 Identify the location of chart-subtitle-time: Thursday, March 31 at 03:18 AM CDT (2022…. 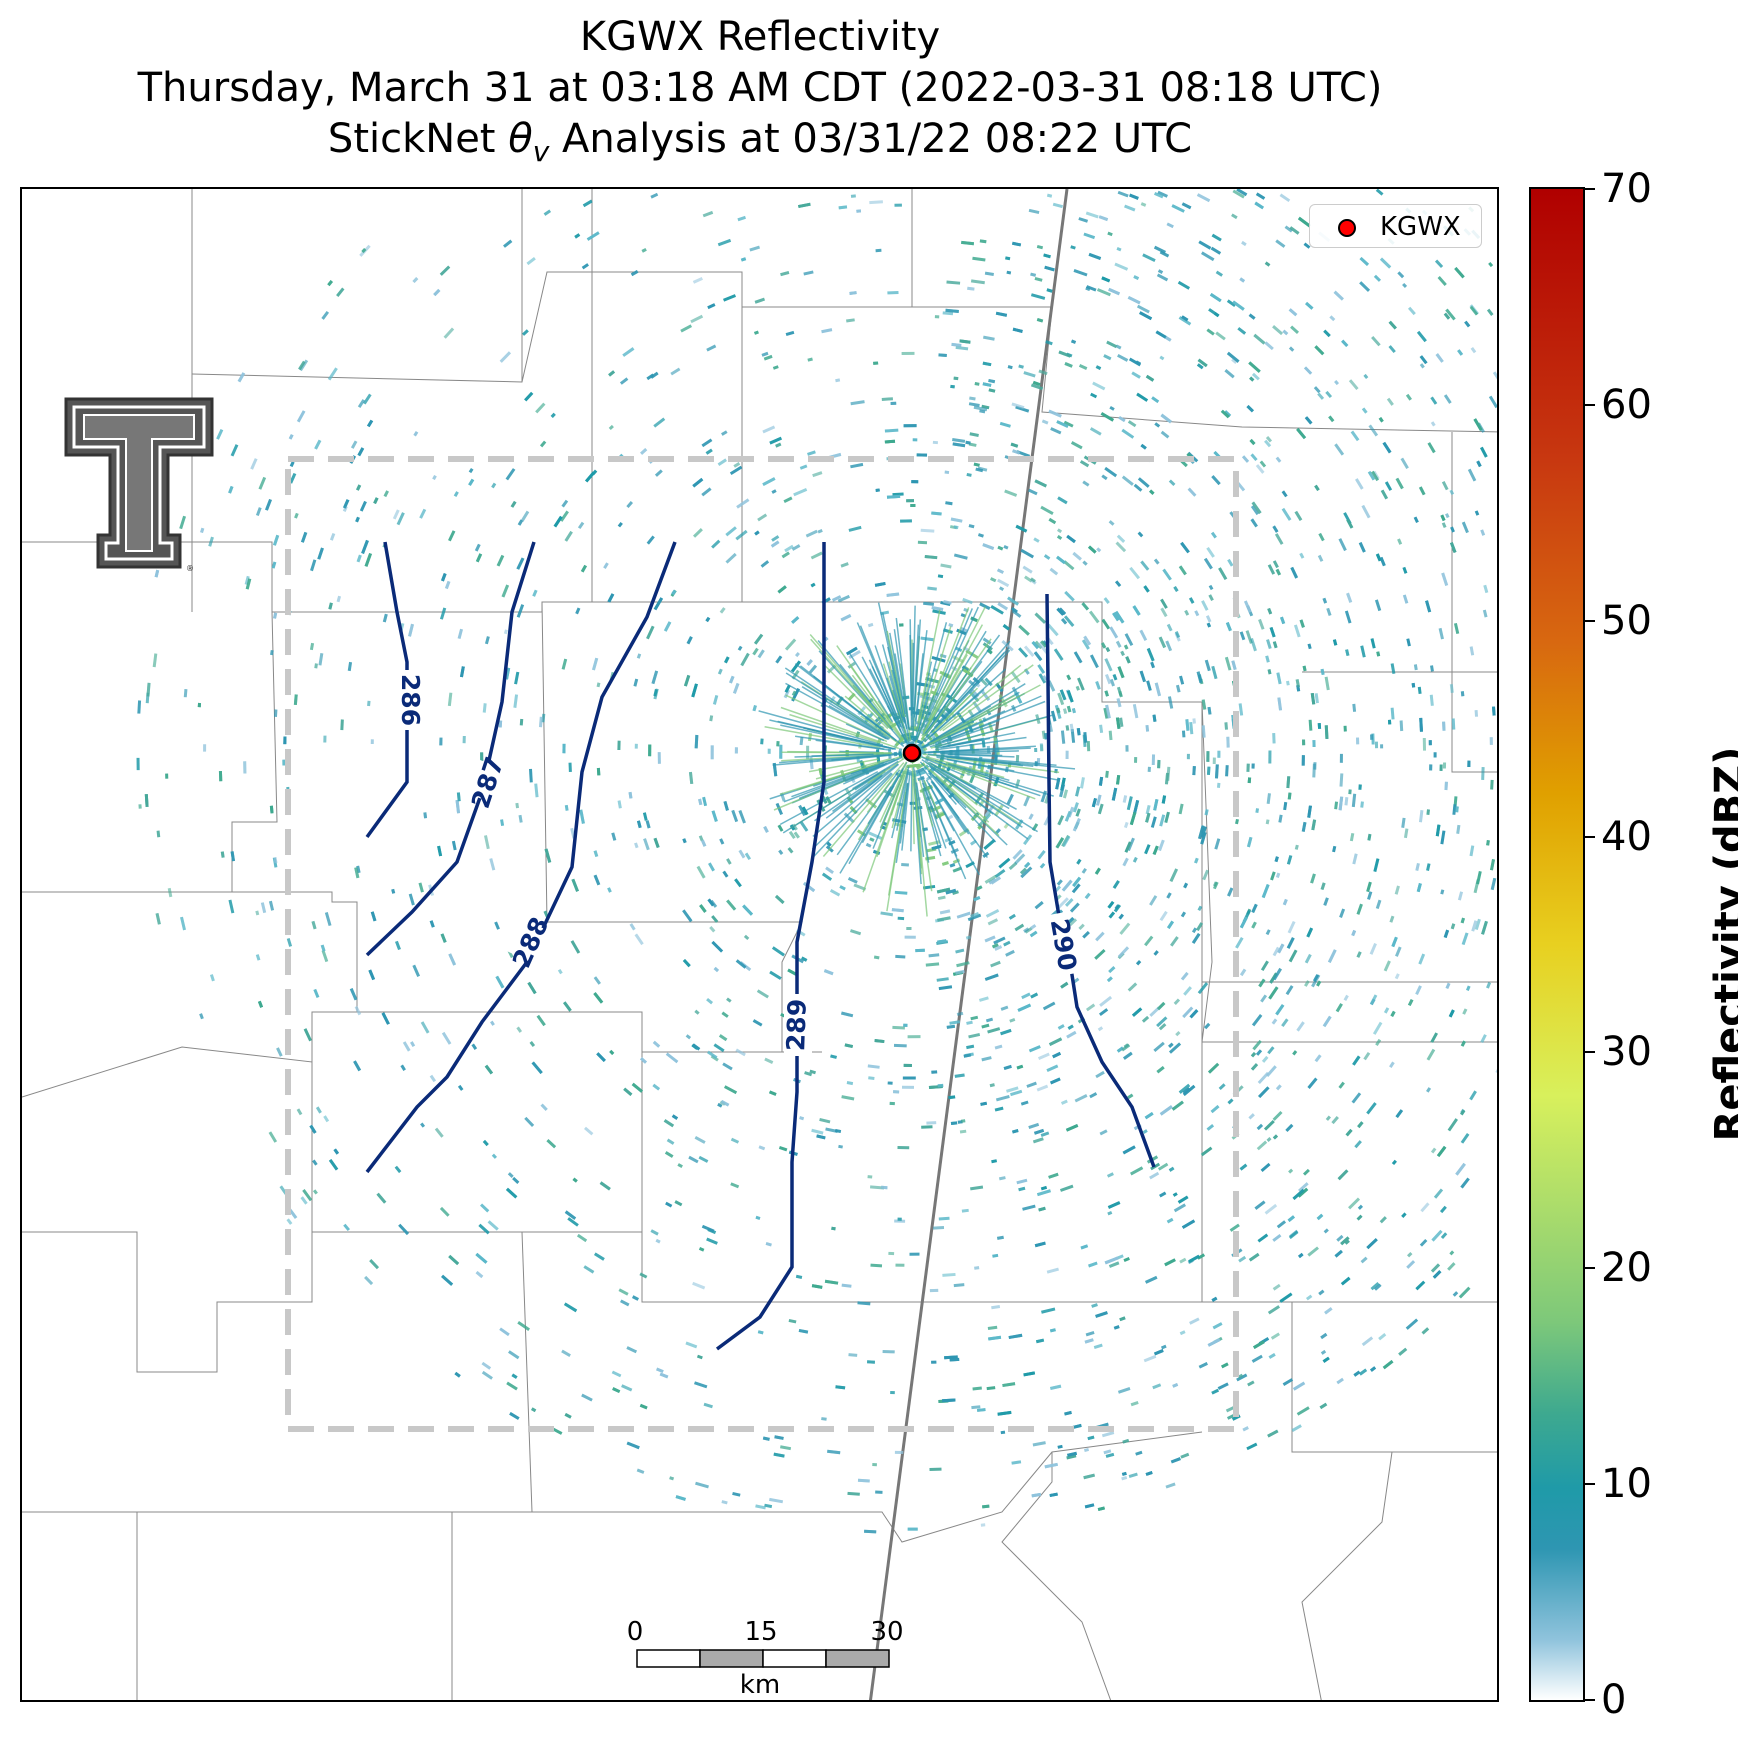
(760, 88).